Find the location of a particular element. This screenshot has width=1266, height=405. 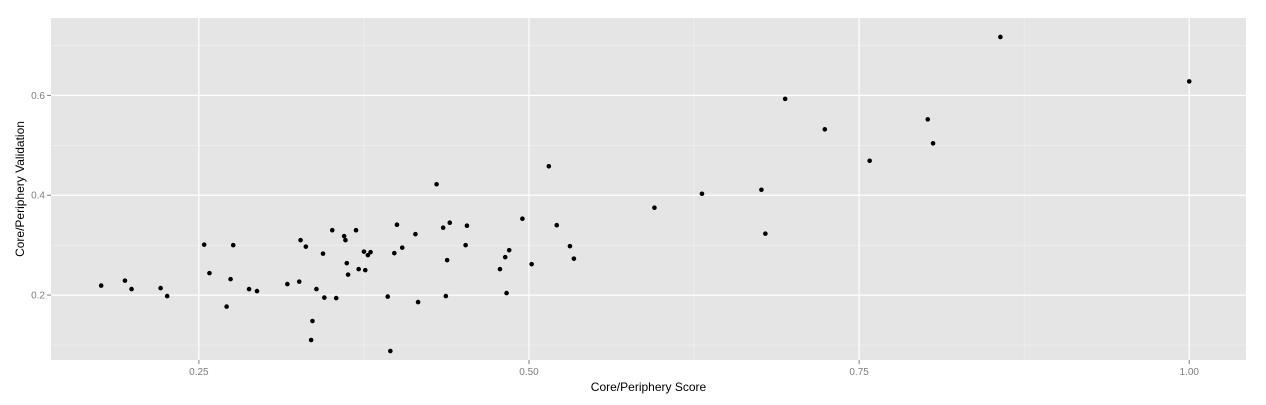

x-axis-ticks: 0.25 0.50 0.75 1.00 is located at coordinates (694, 369).